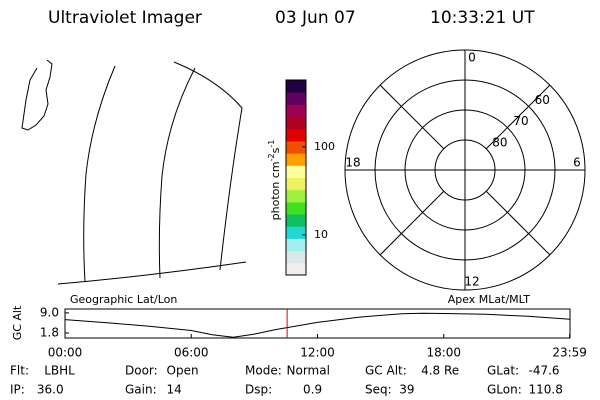 The image size is (600, 400). I want to click on field-value: 14, so click(174, 390).